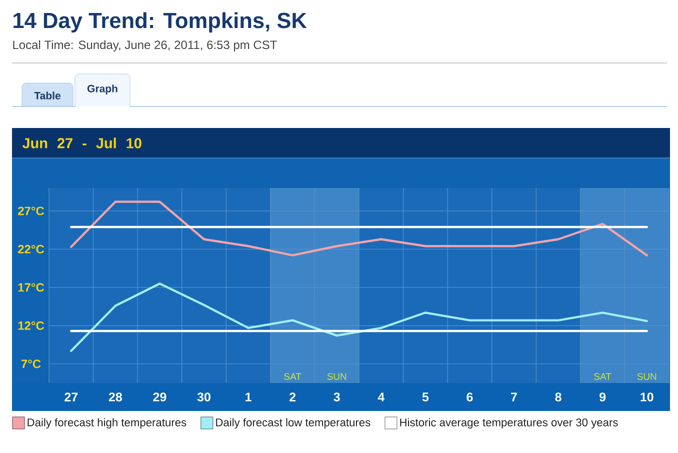 The image size is (678, 453). What do you see at coordinates (145, 46) in the screenshot?
I see `chart-subtitle: Local Time: Sunday, June 26, 2011, 6:53 pm CST` at bounding box center [145, 46].